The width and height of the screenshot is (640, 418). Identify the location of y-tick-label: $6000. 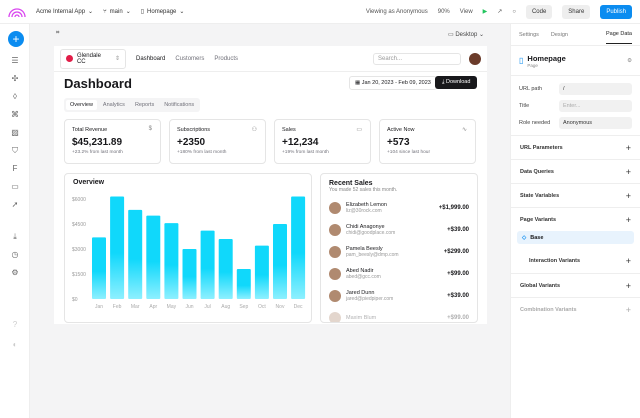
(79, 200).